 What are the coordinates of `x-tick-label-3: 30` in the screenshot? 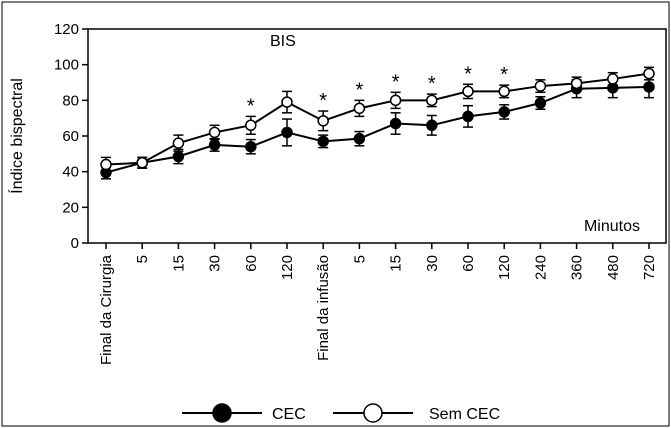 It's located at (215, 263).